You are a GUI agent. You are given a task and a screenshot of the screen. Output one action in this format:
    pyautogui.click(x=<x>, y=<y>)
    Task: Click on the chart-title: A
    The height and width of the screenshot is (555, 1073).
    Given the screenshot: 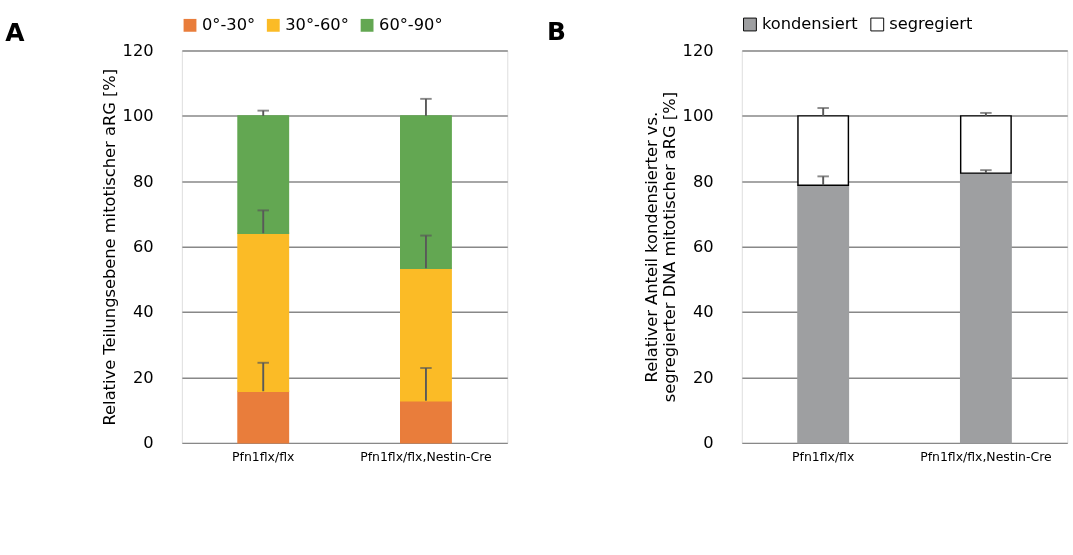 What is the action you would take?
    pyautogui.click(x=15, y=32)
    